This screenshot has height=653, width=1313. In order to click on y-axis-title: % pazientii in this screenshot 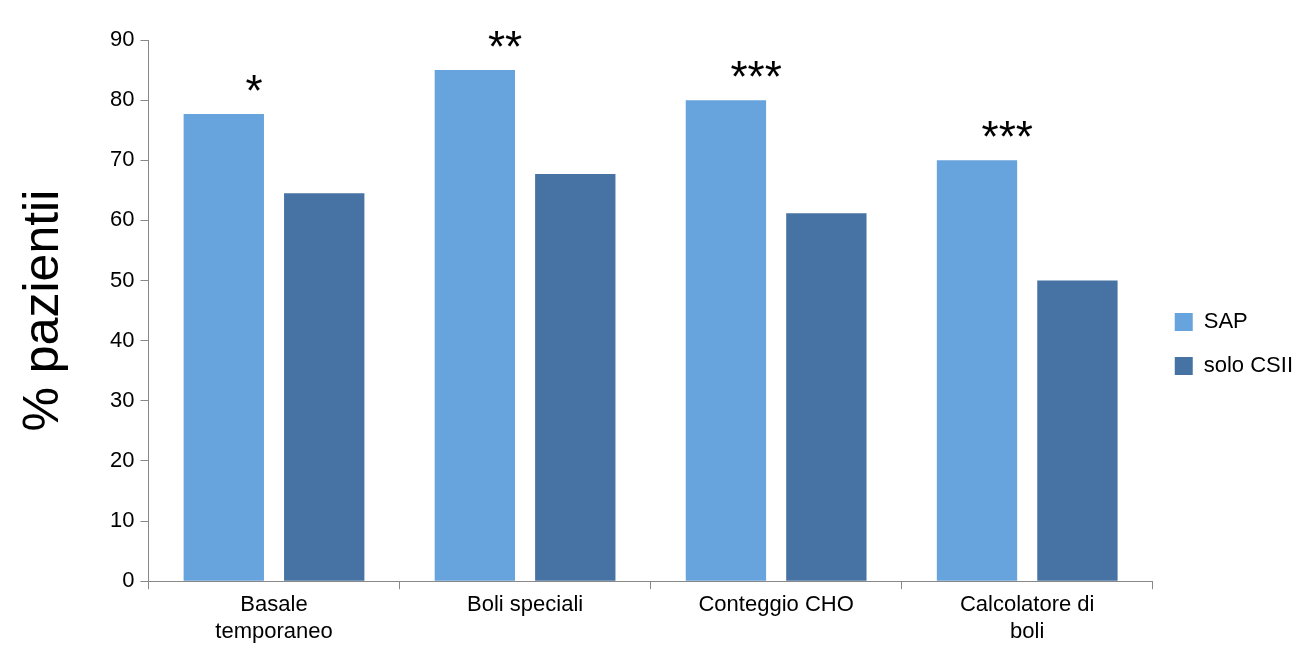, I will do `click(40, 310)`.